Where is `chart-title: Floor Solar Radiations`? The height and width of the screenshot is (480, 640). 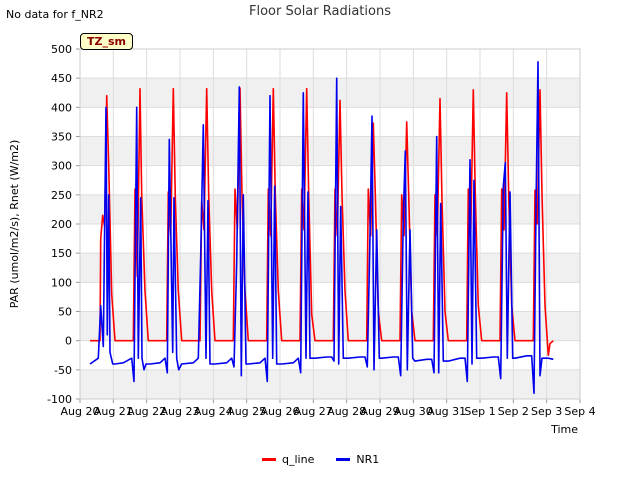
chart-title: Floor Solar Radiations is located at coordinates (320, 11).